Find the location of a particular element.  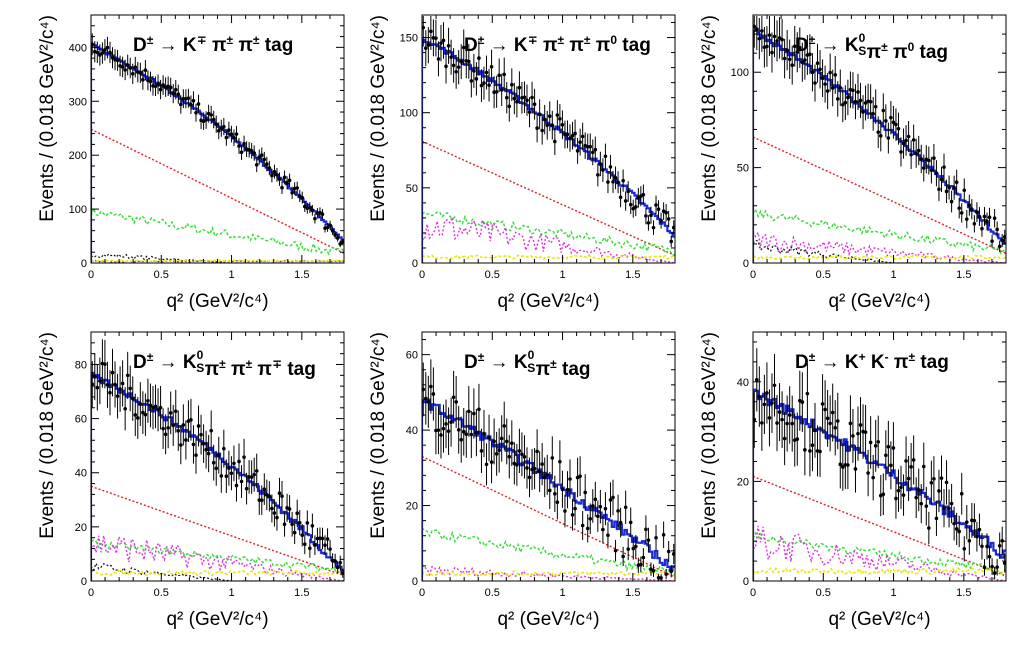

panel-title: D± → K∓ π± π± π0 tag is located at coordinates (557, 44).